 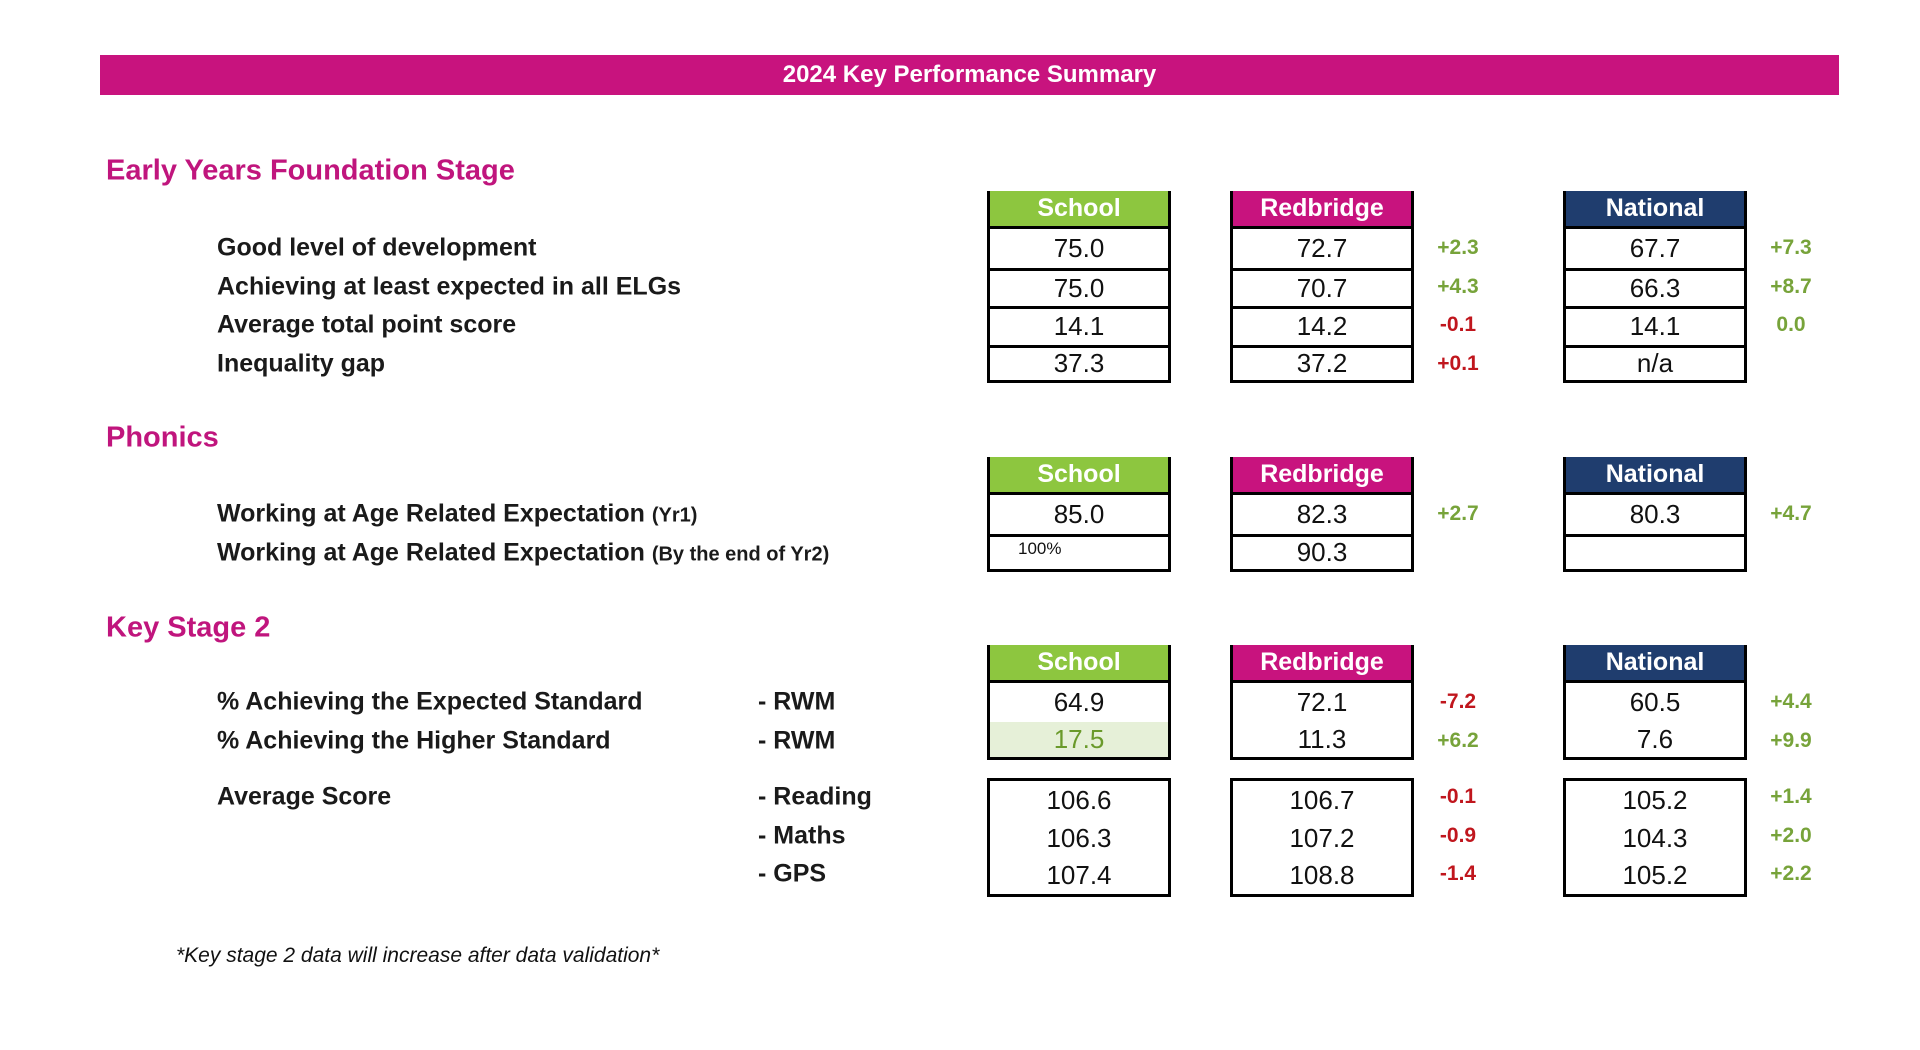 I want to click on row-label-text: % Achieving the Expected Standard, so click(x=430, y=701).